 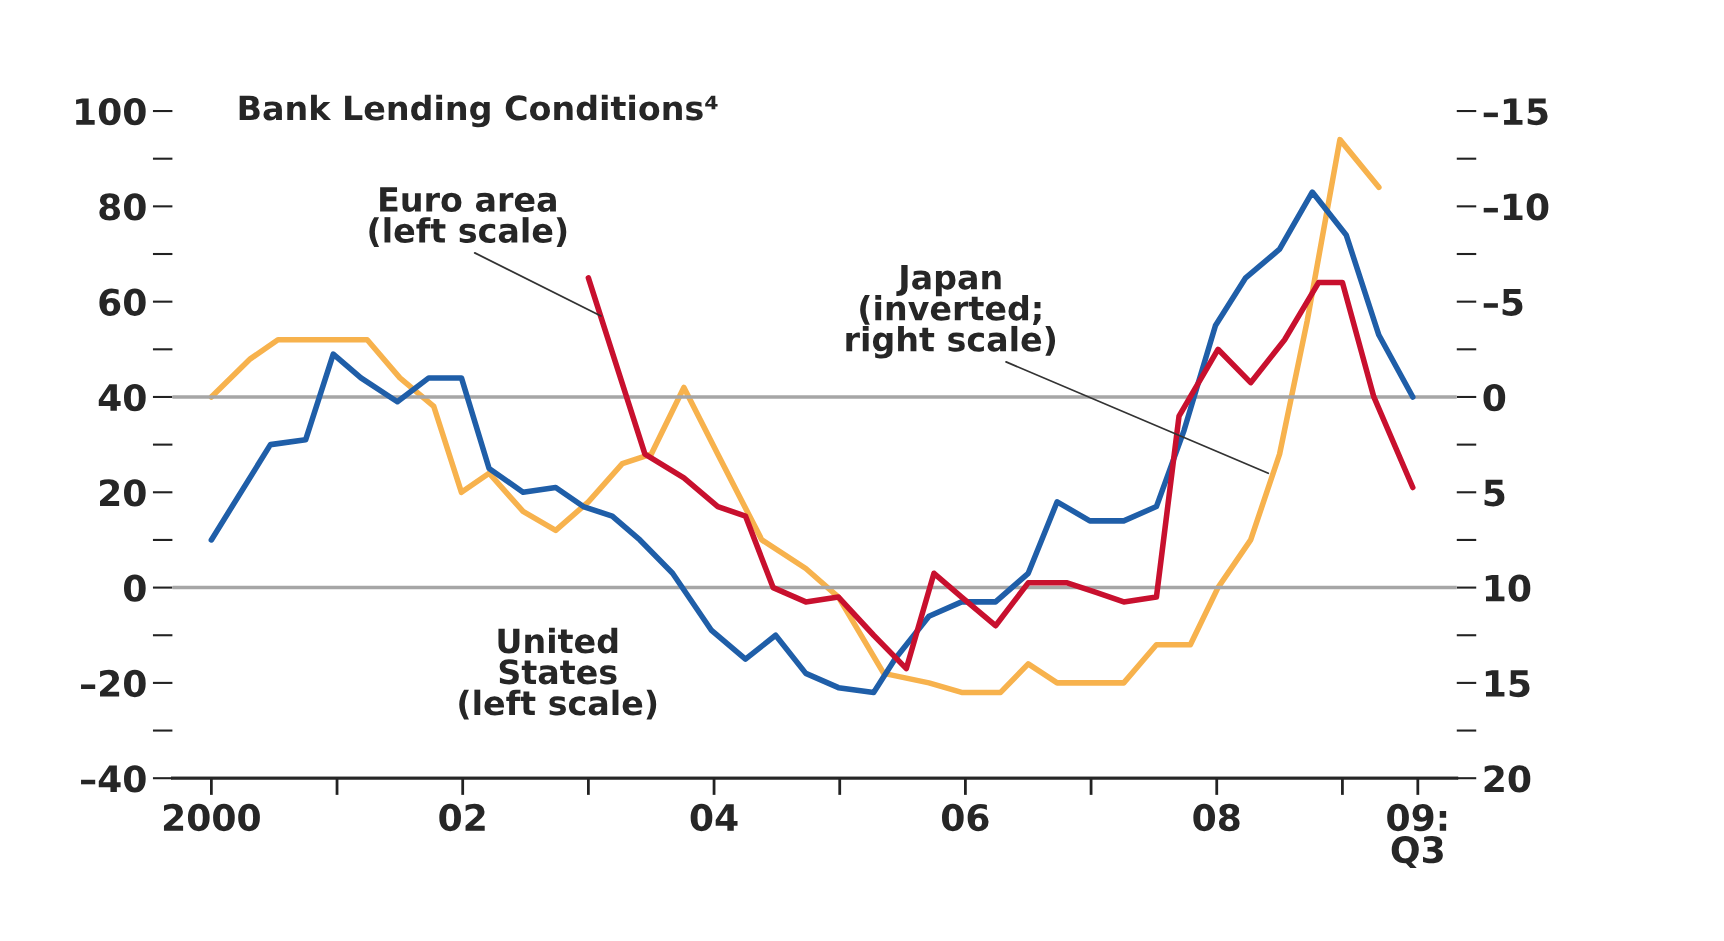 I want to click on y-tick-label: 20, so click(x=123, y=493).